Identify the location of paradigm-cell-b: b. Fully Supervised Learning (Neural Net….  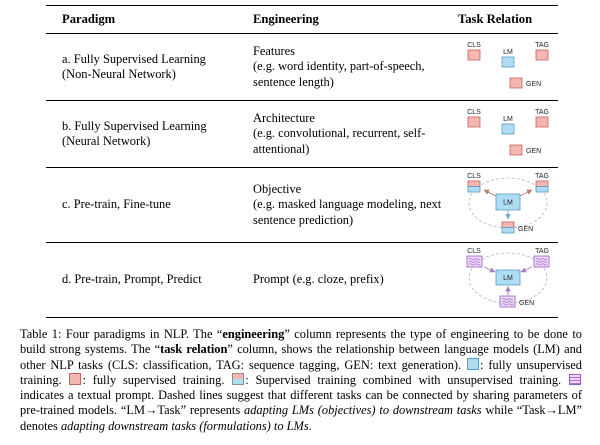
(157, 134).